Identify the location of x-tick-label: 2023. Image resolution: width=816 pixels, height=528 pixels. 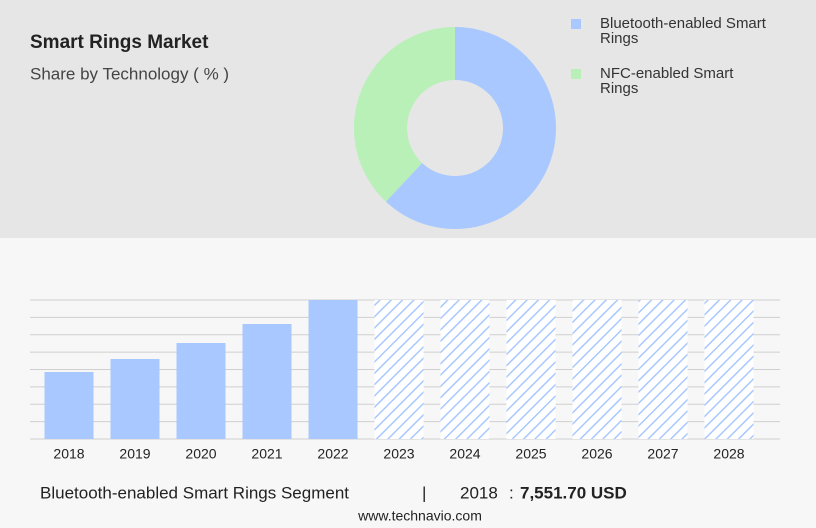
(398, 454).